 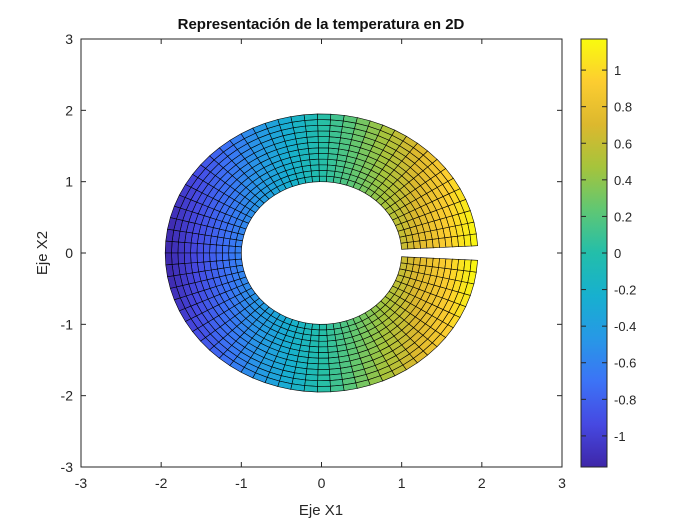 I want to click on colorbar-ticks: -1 -0.8 -0.6 -0.4 -0.2 0 0.2 0.4 0.6 0.8 1, so click(x=608, y=253).